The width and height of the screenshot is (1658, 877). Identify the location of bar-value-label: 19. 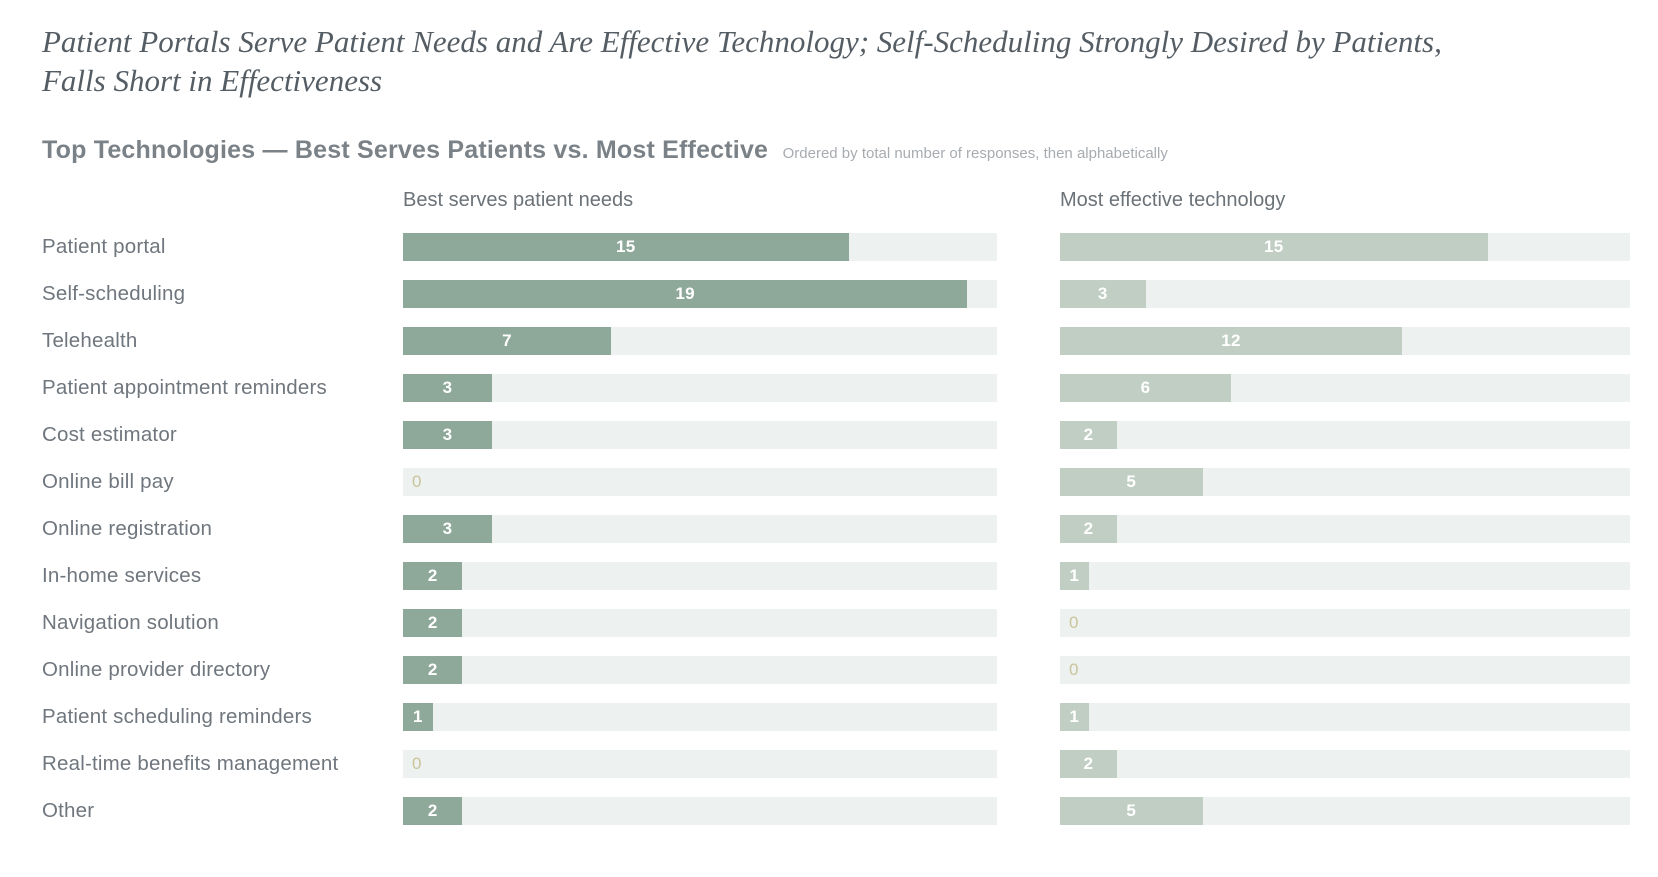
(685, 293).